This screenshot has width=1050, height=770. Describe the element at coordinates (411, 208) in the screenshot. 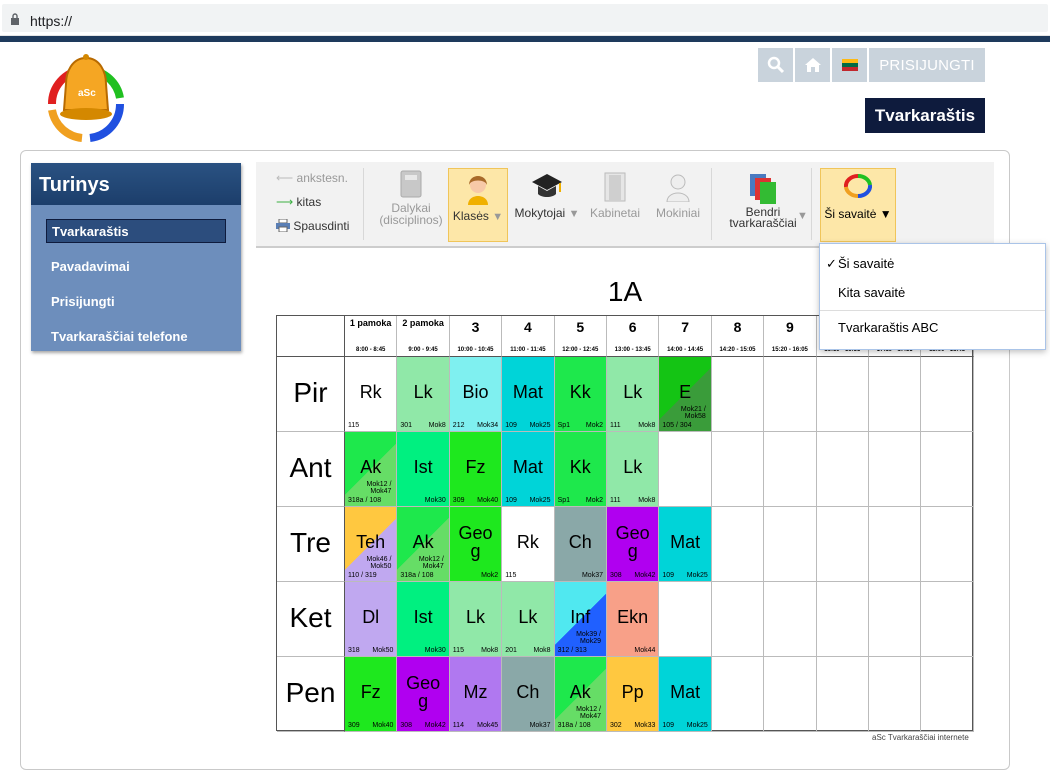

I see `subjects-label: Dalykai` at that location.